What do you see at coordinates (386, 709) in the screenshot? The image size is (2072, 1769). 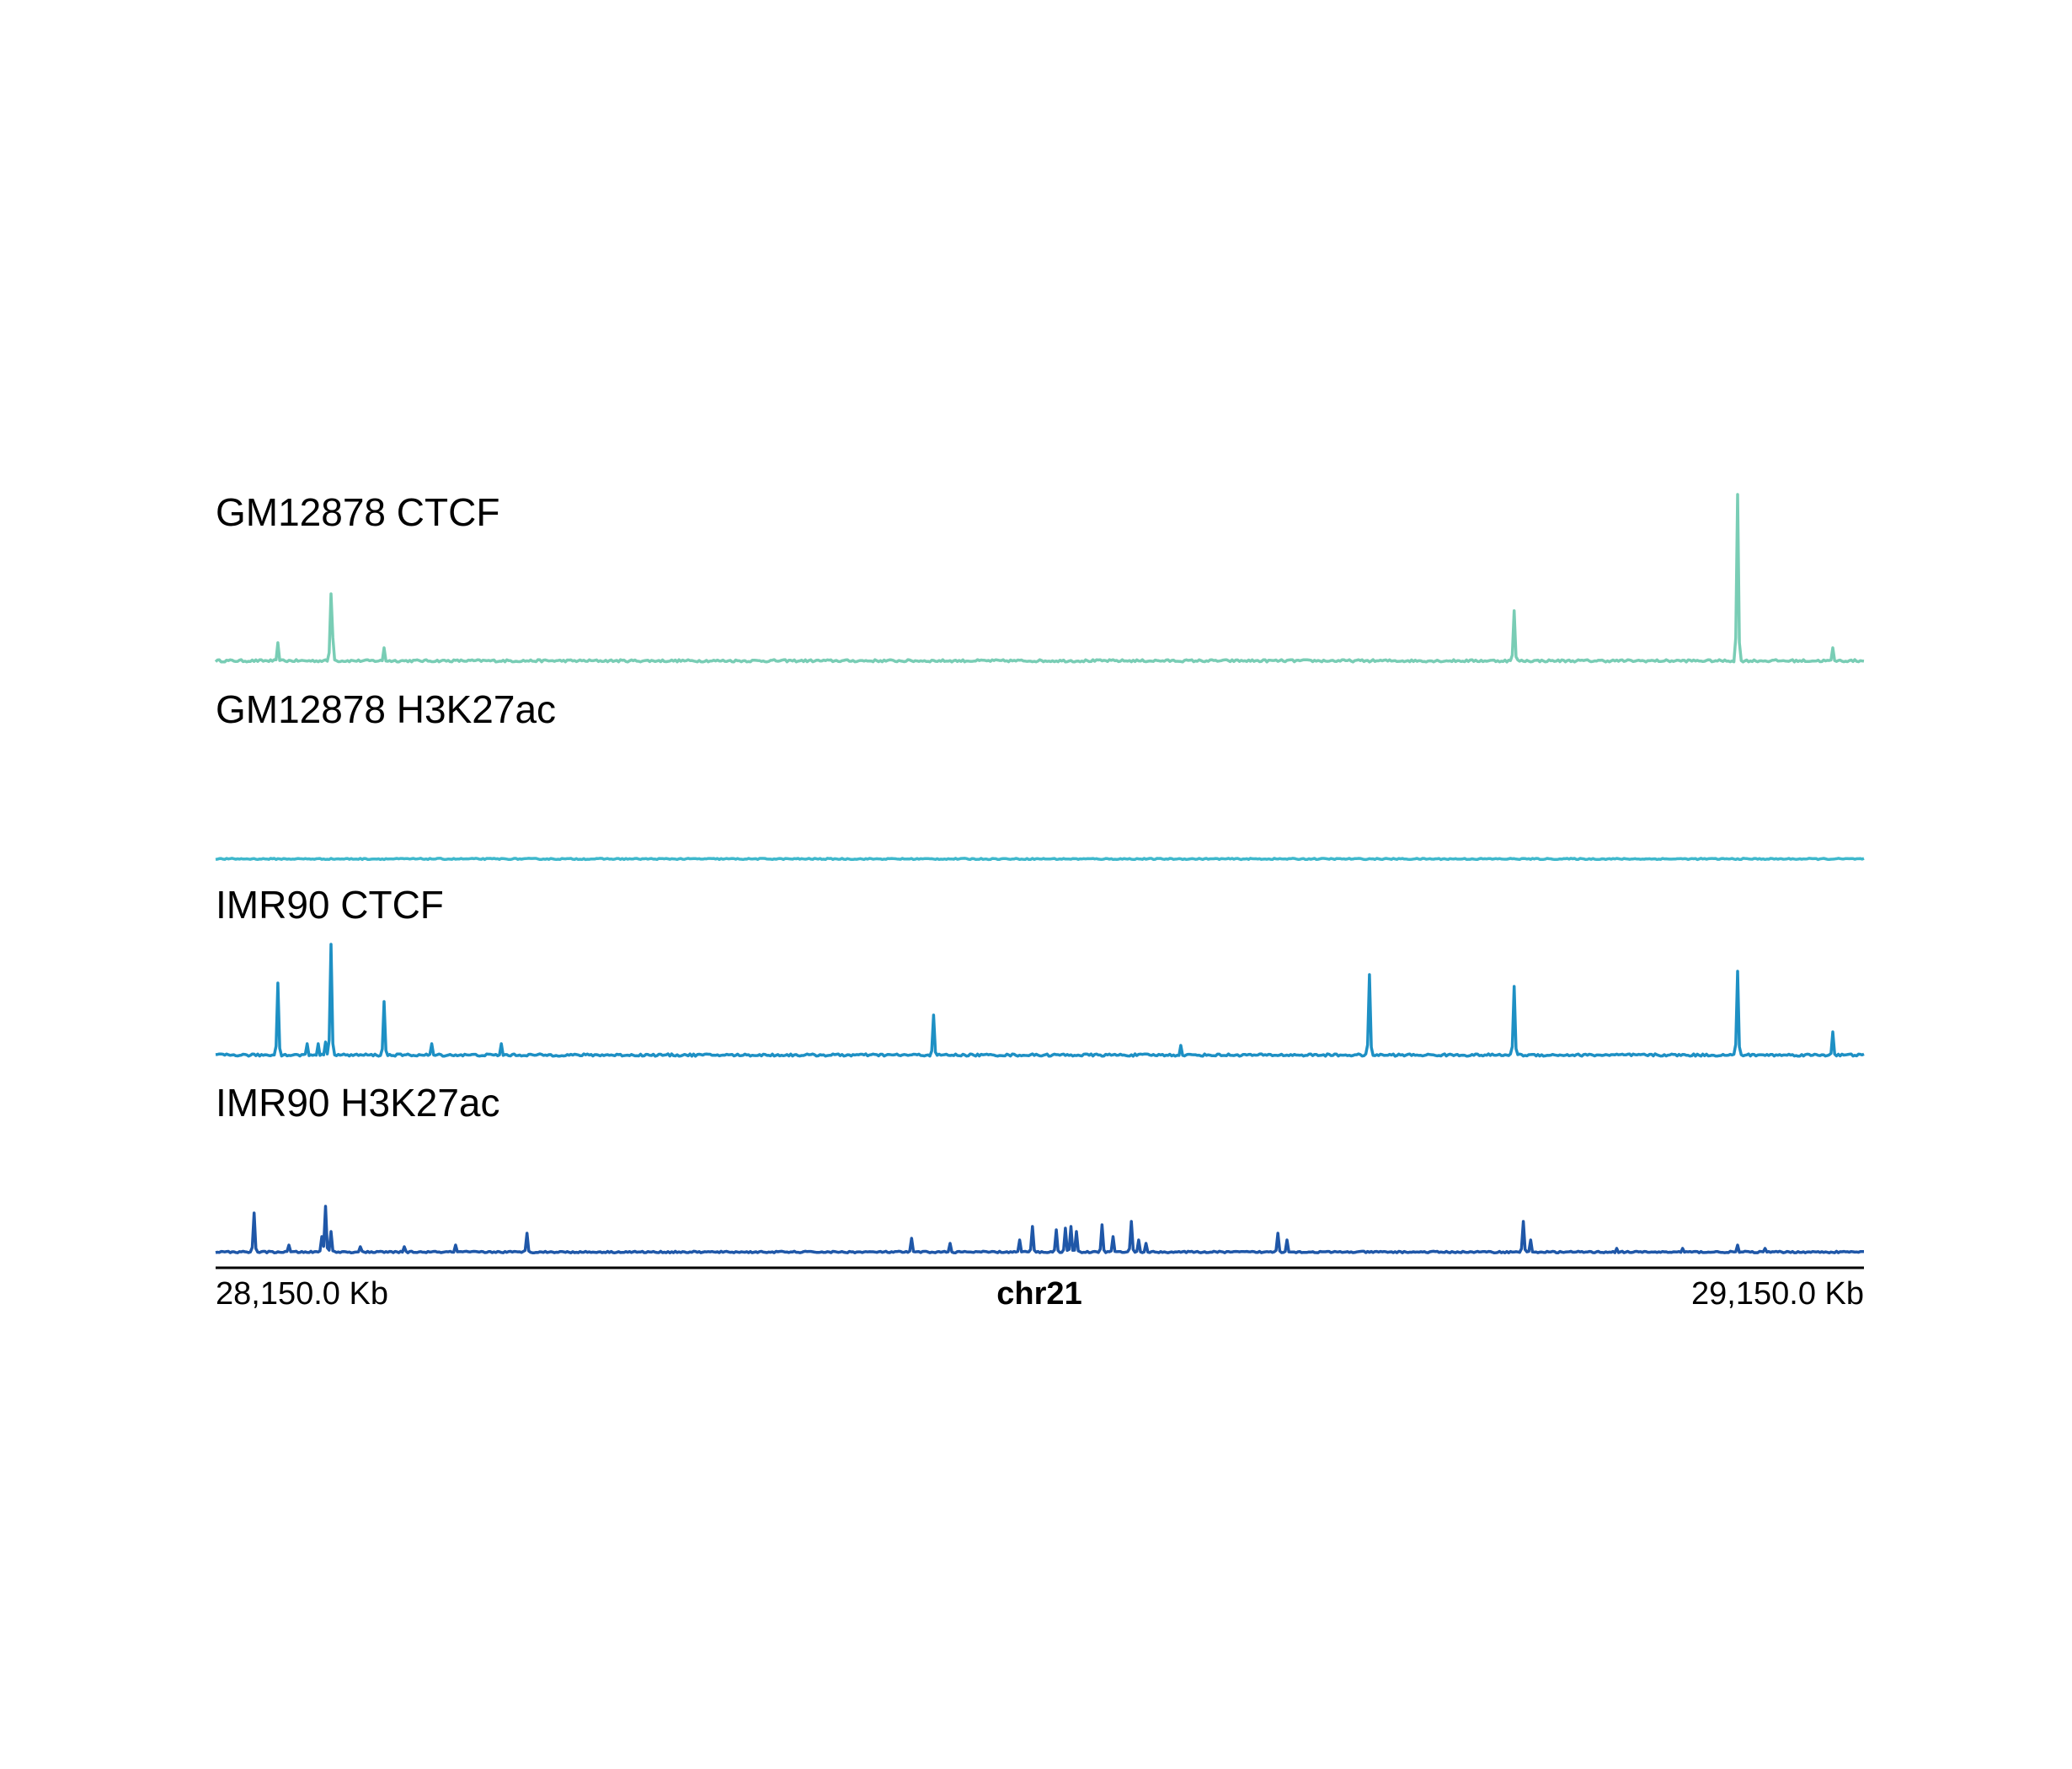 I see `track-label-gm12878-h3k27ac: GM12878 H3K27ac` at bounding box center [386, 709].